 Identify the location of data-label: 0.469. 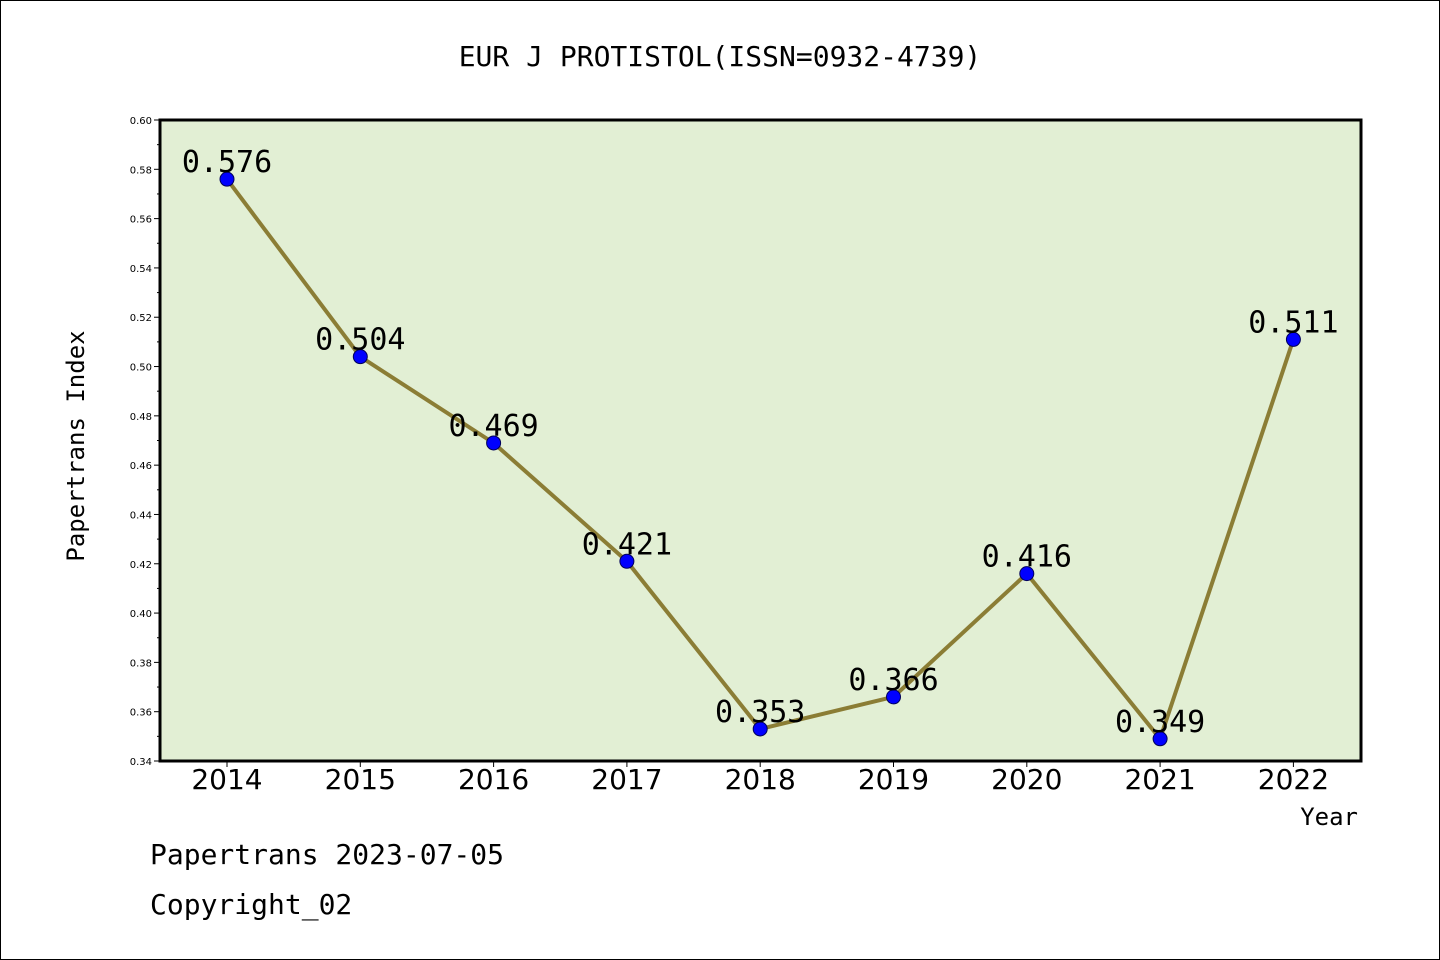
(493, 426).